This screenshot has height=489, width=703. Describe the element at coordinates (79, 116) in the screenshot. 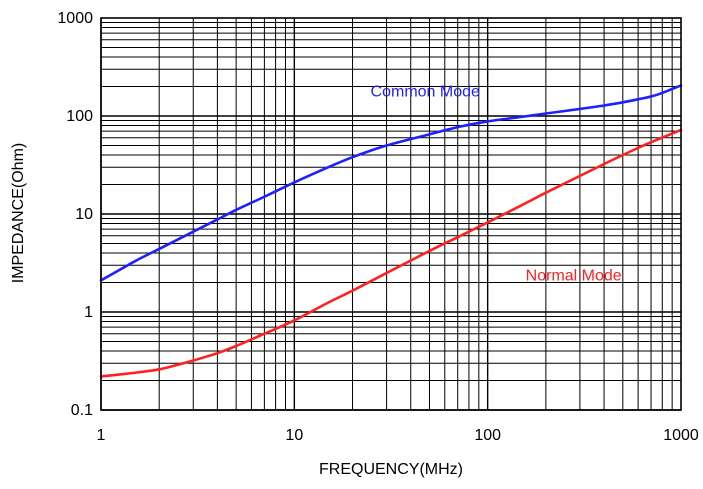

I see `y-tick-label: 100` at that location.